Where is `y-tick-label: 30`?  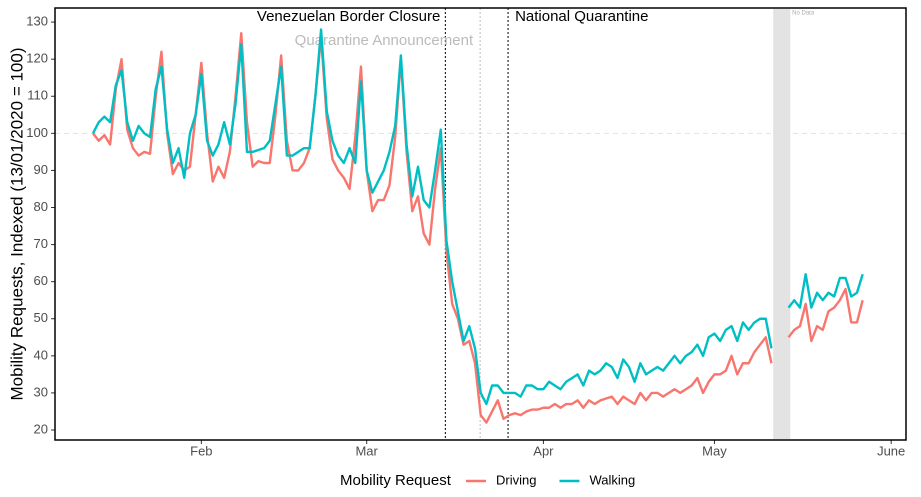
y-tick-label: 30 is located at coordinates (41, 391).